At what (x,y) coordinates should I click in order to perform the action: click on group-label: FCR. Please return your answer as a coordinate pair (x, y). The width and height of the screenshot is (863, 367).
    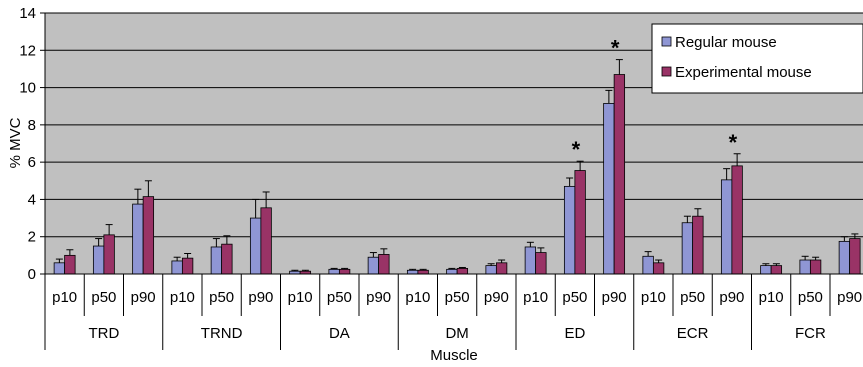
    Looking at the image, I should click on (810, 333).